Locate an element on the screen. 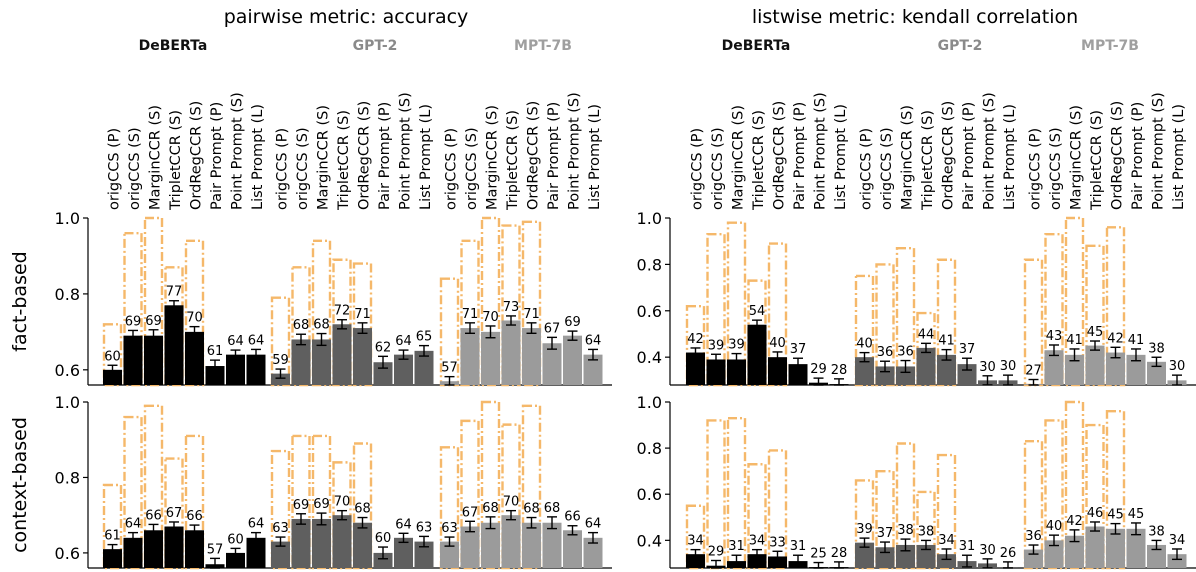 The height and width of the screenshot is (572, 1196). value-label: 36 is located at coordinates (905, 352).